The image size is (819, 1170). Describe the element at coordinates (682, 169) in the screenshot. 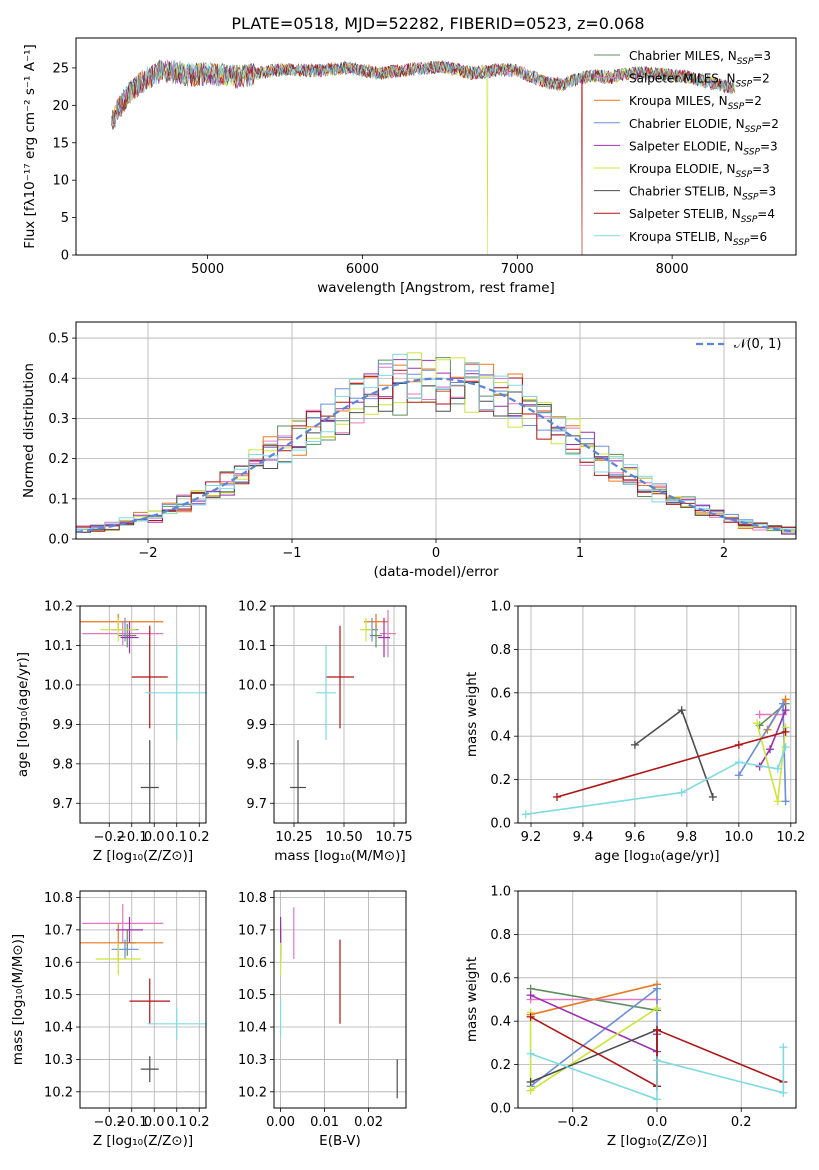

I see `legend-series-name: Kroupa ELODIE, N` at that location.